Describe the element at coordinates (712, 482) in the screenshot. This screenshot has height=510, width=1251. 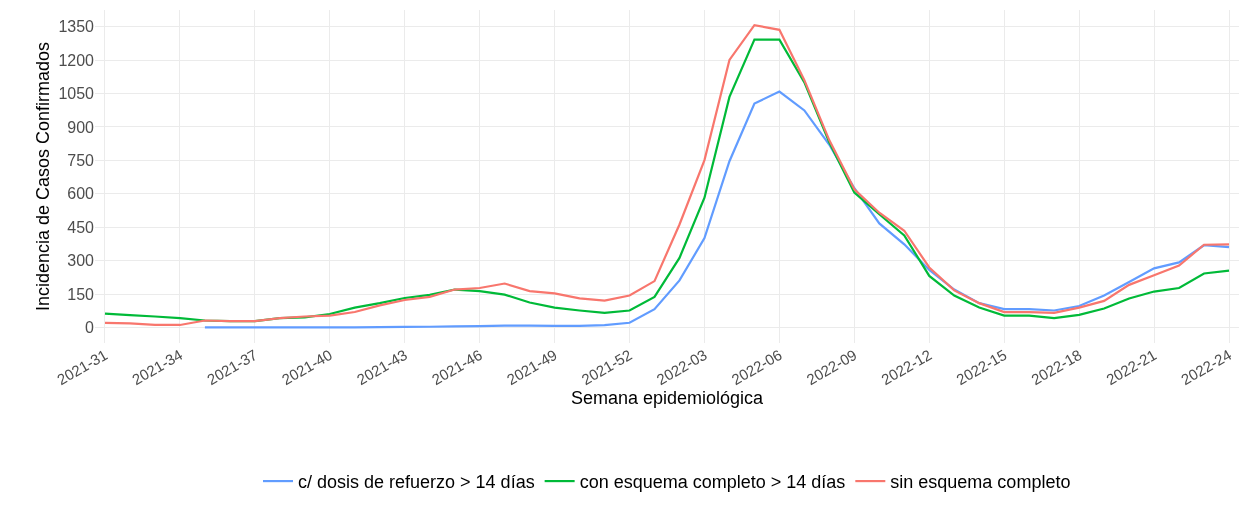
I see `legend-label: con esquema completo > 14 días` at that location.